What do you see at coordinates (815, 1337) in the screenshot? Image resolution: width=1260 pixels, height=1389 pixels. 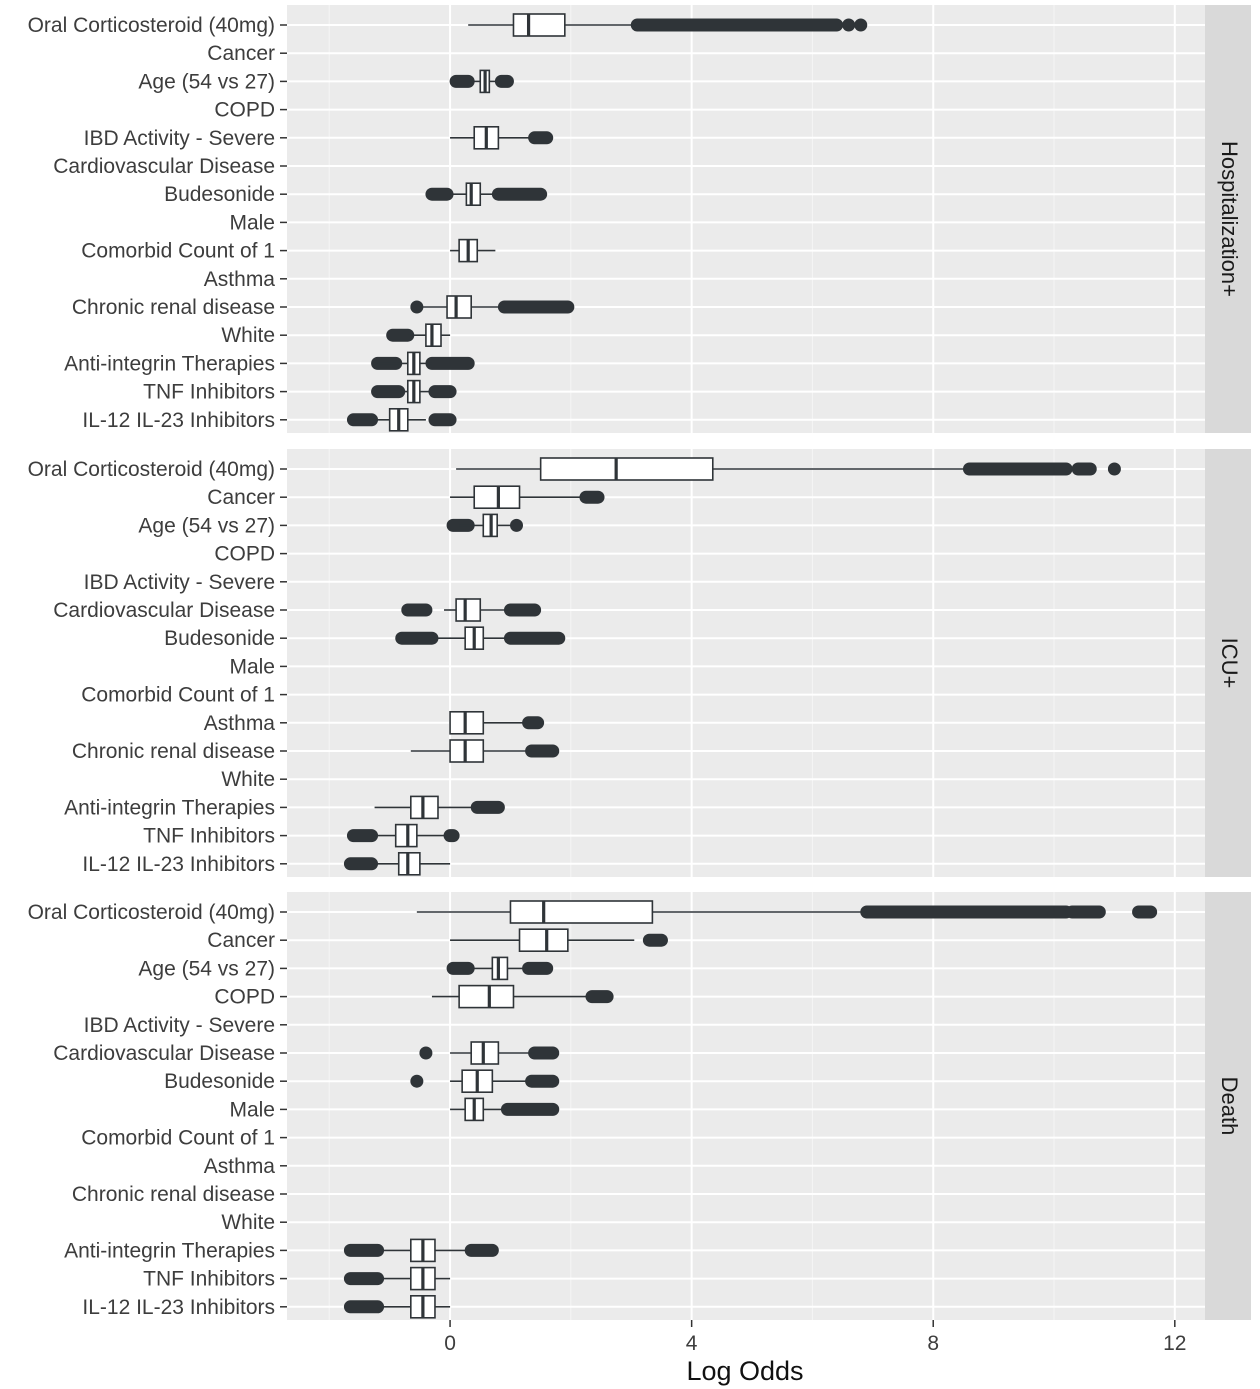 I see `x-axis: 0 4 8 12` at bounding box center [815, 1337].